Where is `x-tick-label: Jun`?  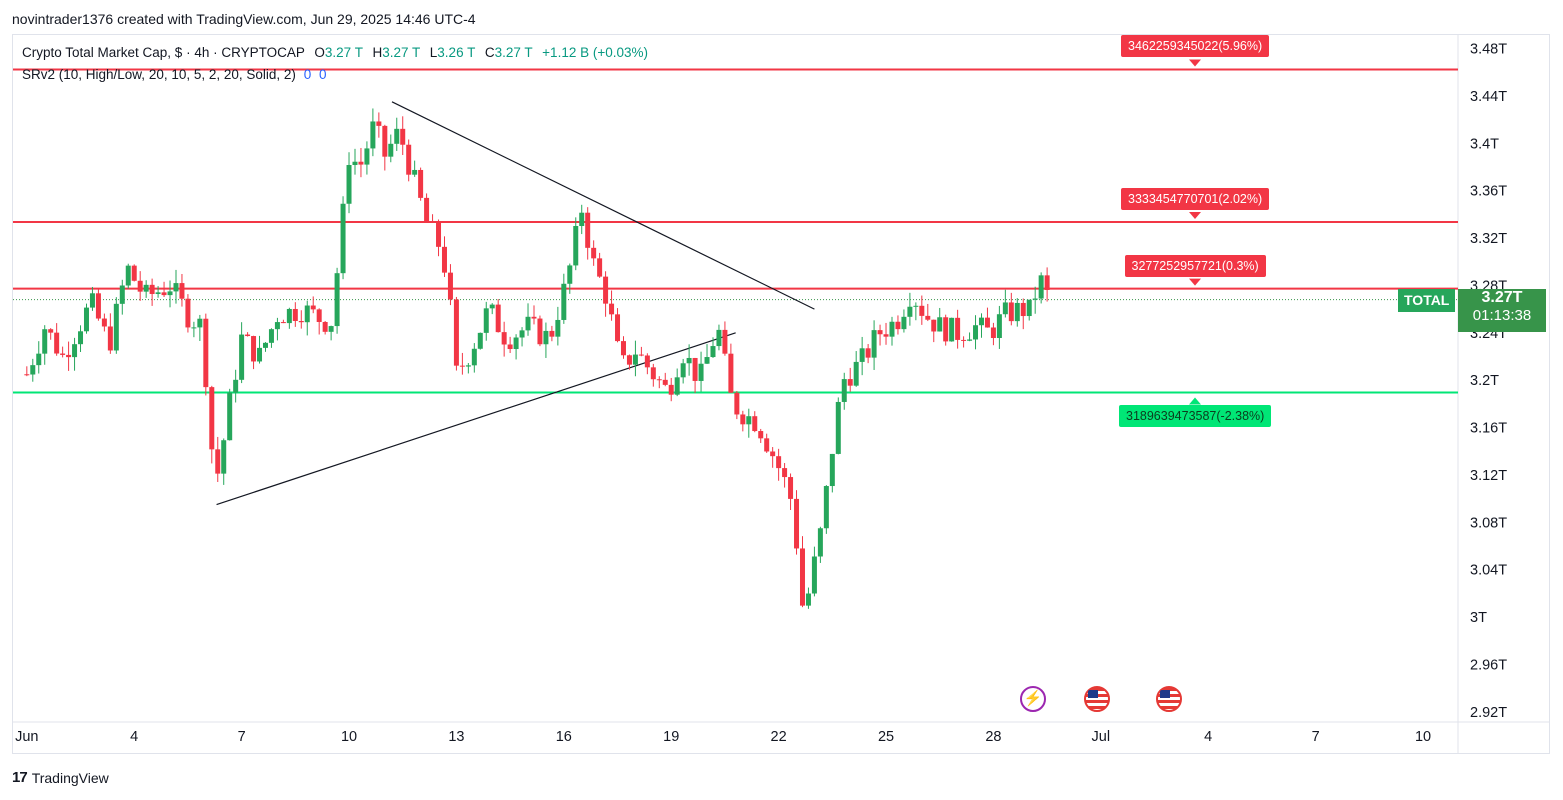
x-tick-label: Jun is located at coordinates (26, 737).